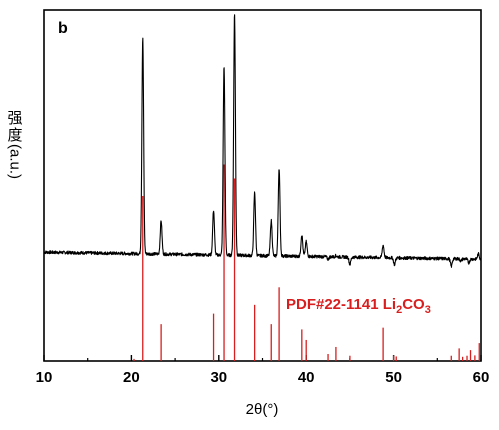 The height and width of the screenshot is (430, 499). I want to click on x-axis-ticks, so click(262, 358).